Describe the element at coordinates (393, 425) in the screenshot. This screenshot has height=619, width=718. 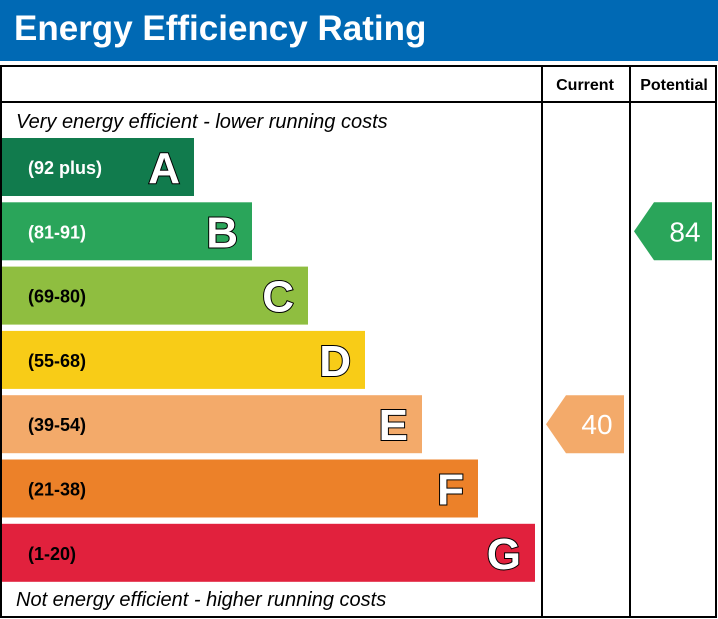
I see `band-letter: E` at that location.